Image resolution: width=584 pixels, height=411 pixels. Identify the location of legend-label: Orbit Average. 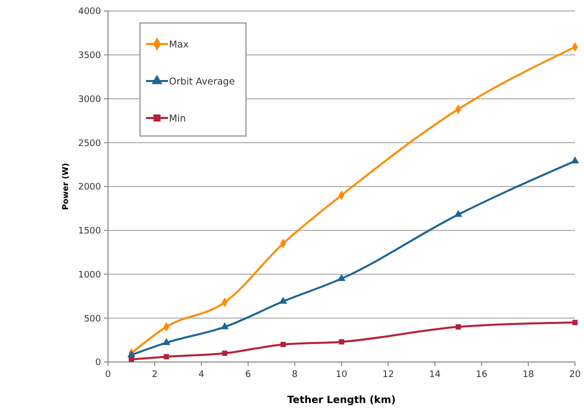
(202, 82).